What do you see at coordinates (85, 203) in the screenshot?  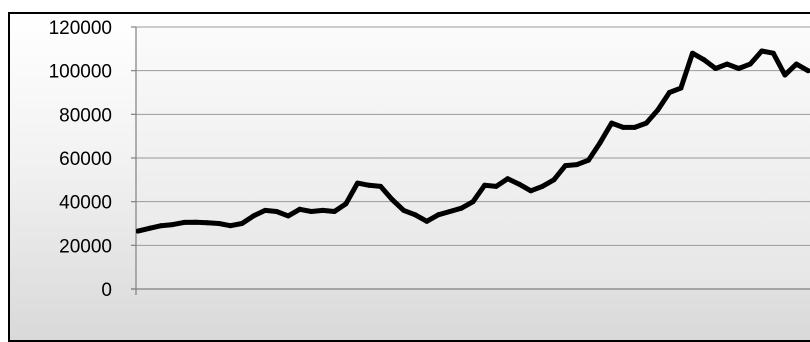 I see `y-tick-label: 40000` at bounding box center [85, 203].